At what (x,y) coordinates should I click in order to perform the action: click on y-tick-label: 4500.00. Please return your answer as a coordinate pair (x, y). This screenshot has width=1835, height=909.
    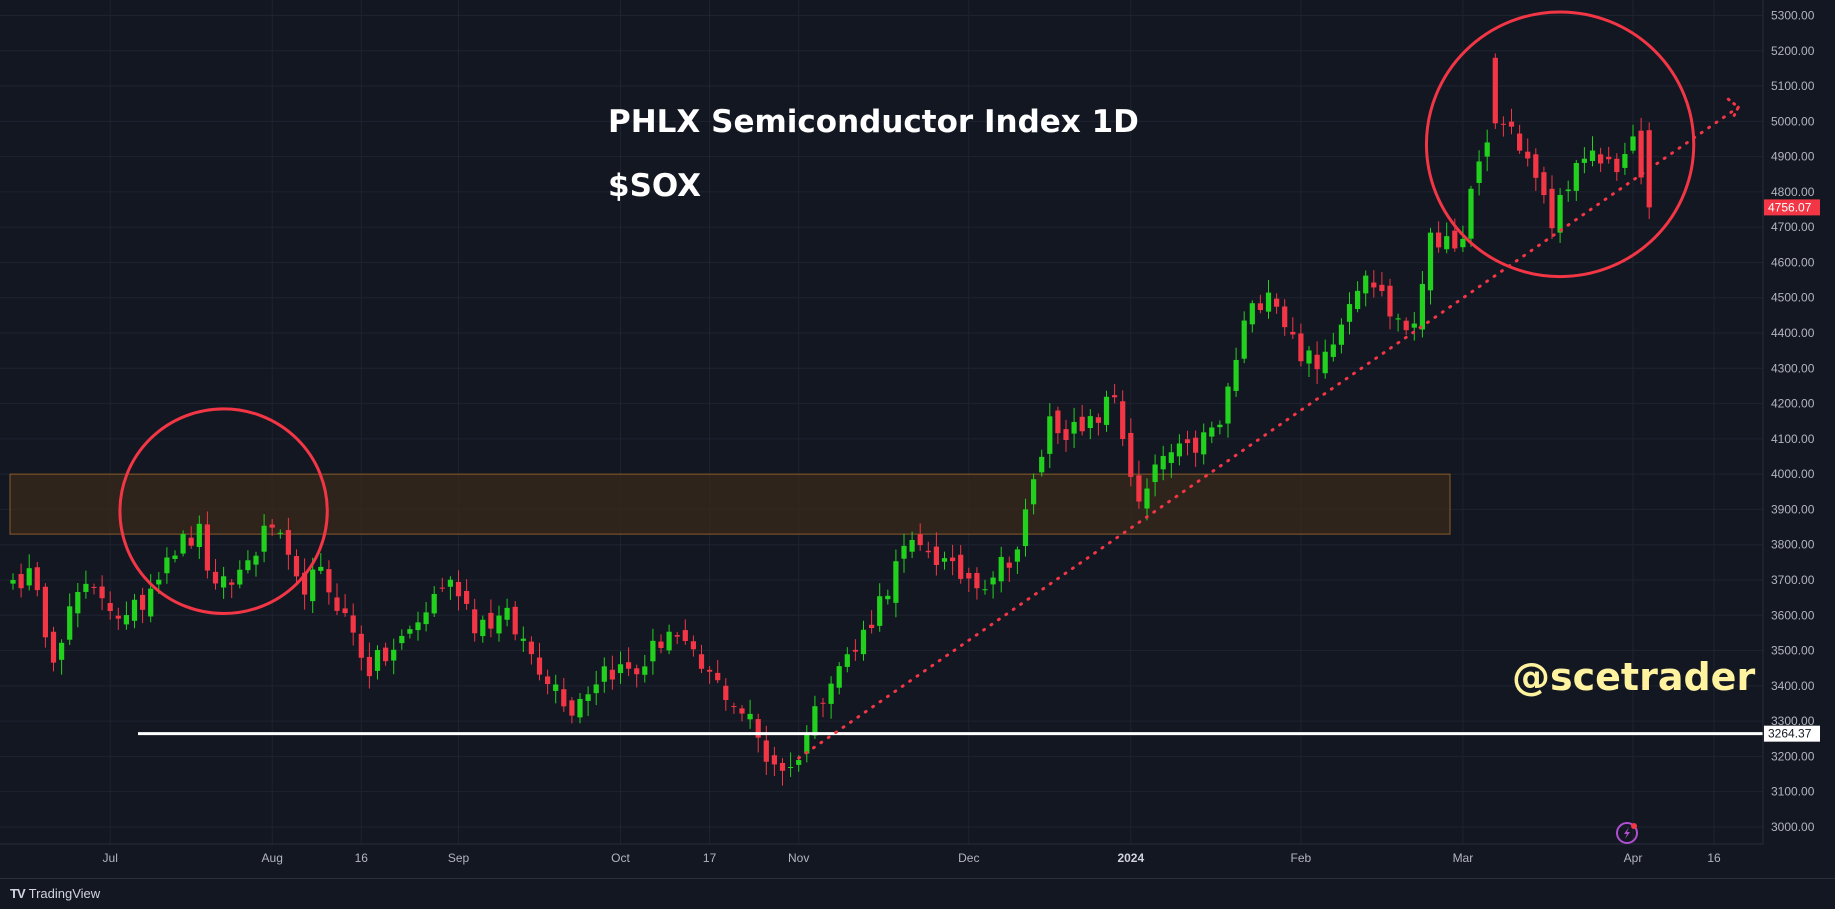
    Looking at the image, I should click on (1793, 298).